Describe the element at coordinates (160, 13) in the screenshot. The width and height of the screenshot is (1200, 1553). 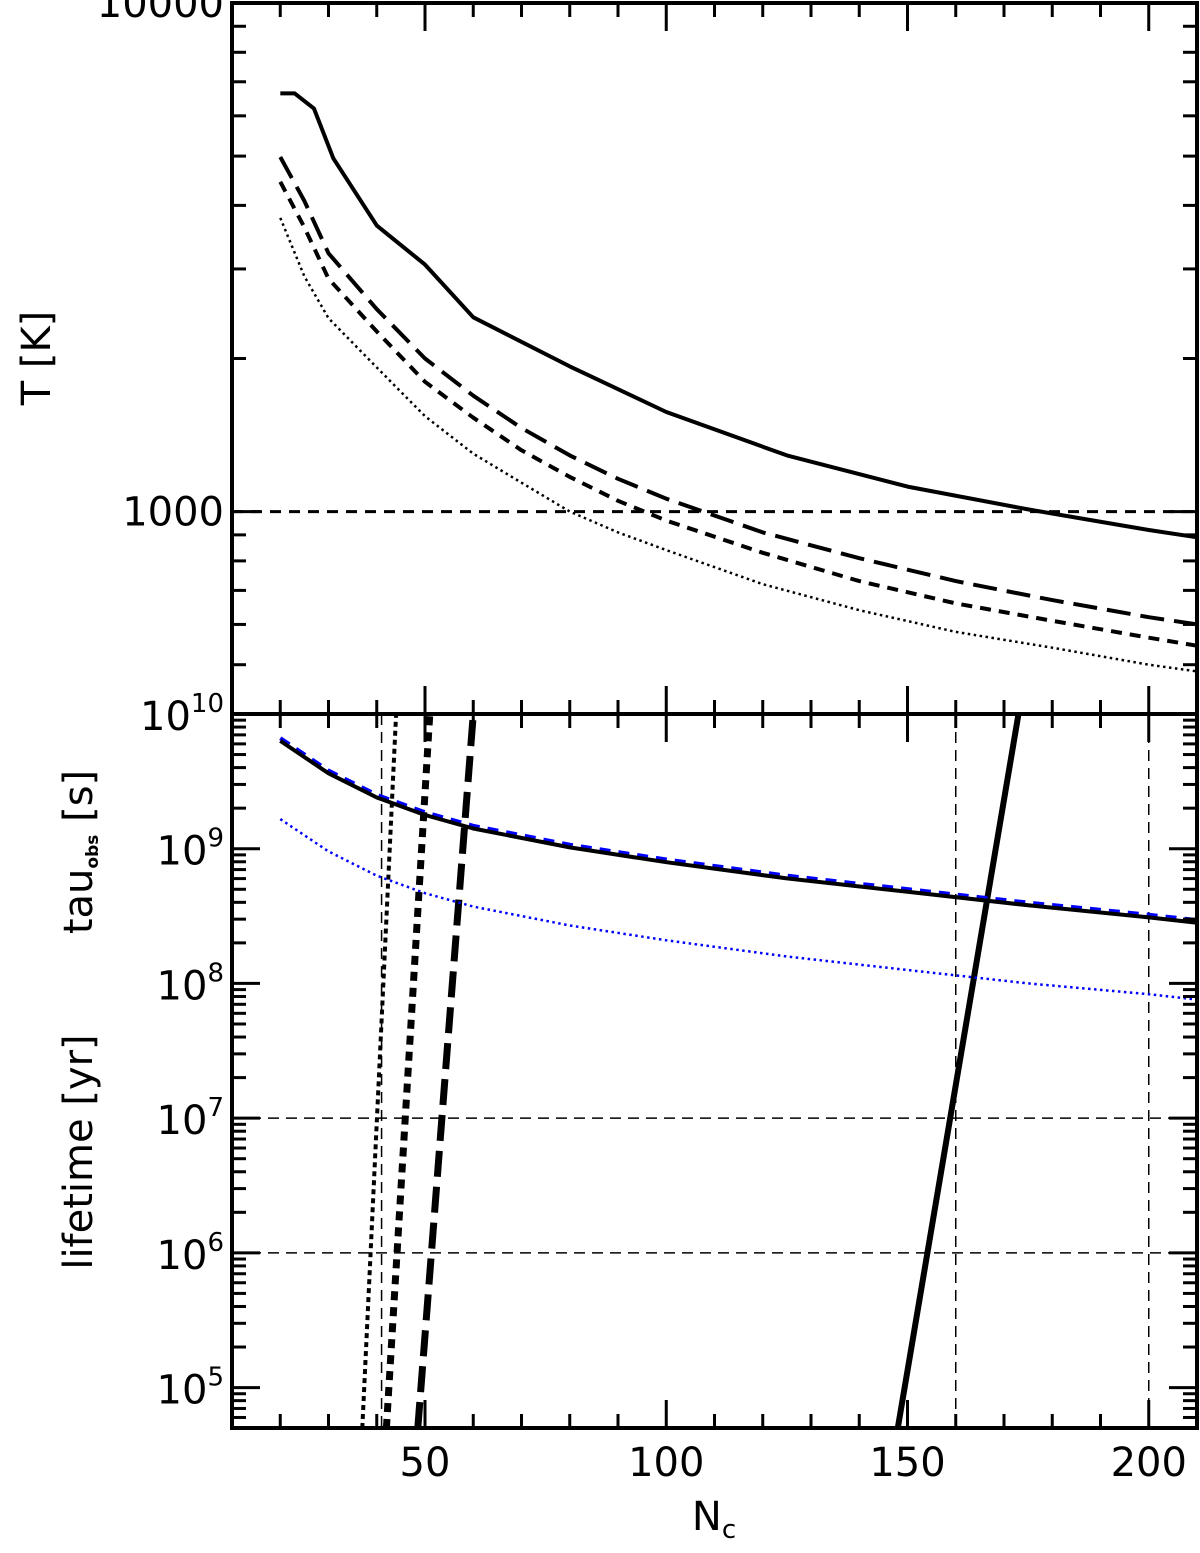
I see `y-tick-label: 10000` at that location.